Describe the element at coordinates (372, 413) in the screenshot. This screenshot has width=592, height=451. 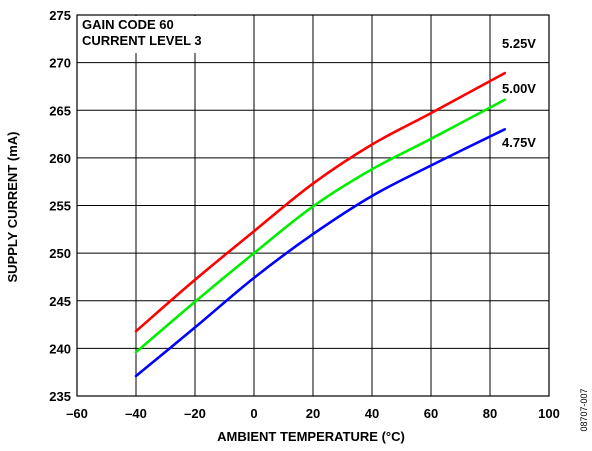
I see `x-tick-label: 40` at that location.